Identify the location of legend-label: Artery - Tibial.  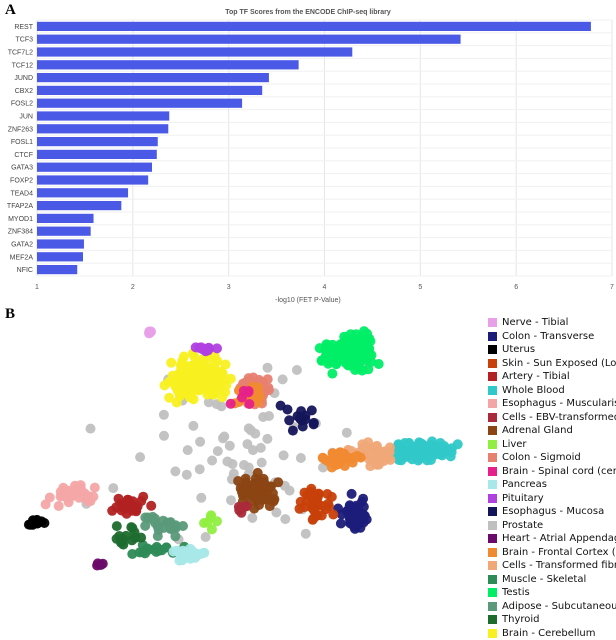
(536, 376).